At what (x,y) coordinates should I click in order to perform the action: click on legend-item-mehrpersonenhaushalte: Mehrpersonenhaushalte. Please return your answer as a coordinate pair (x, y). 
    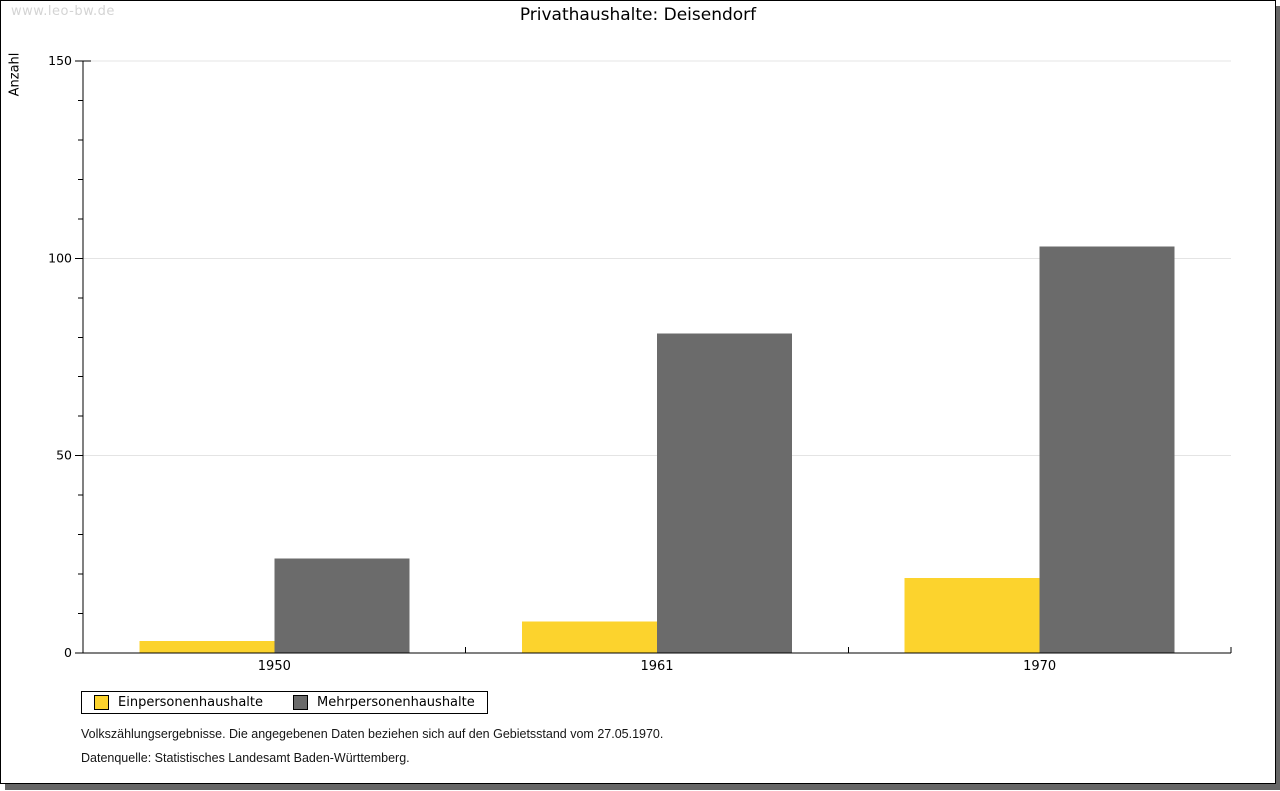
    Looking at the image, I should click on (384, 702).